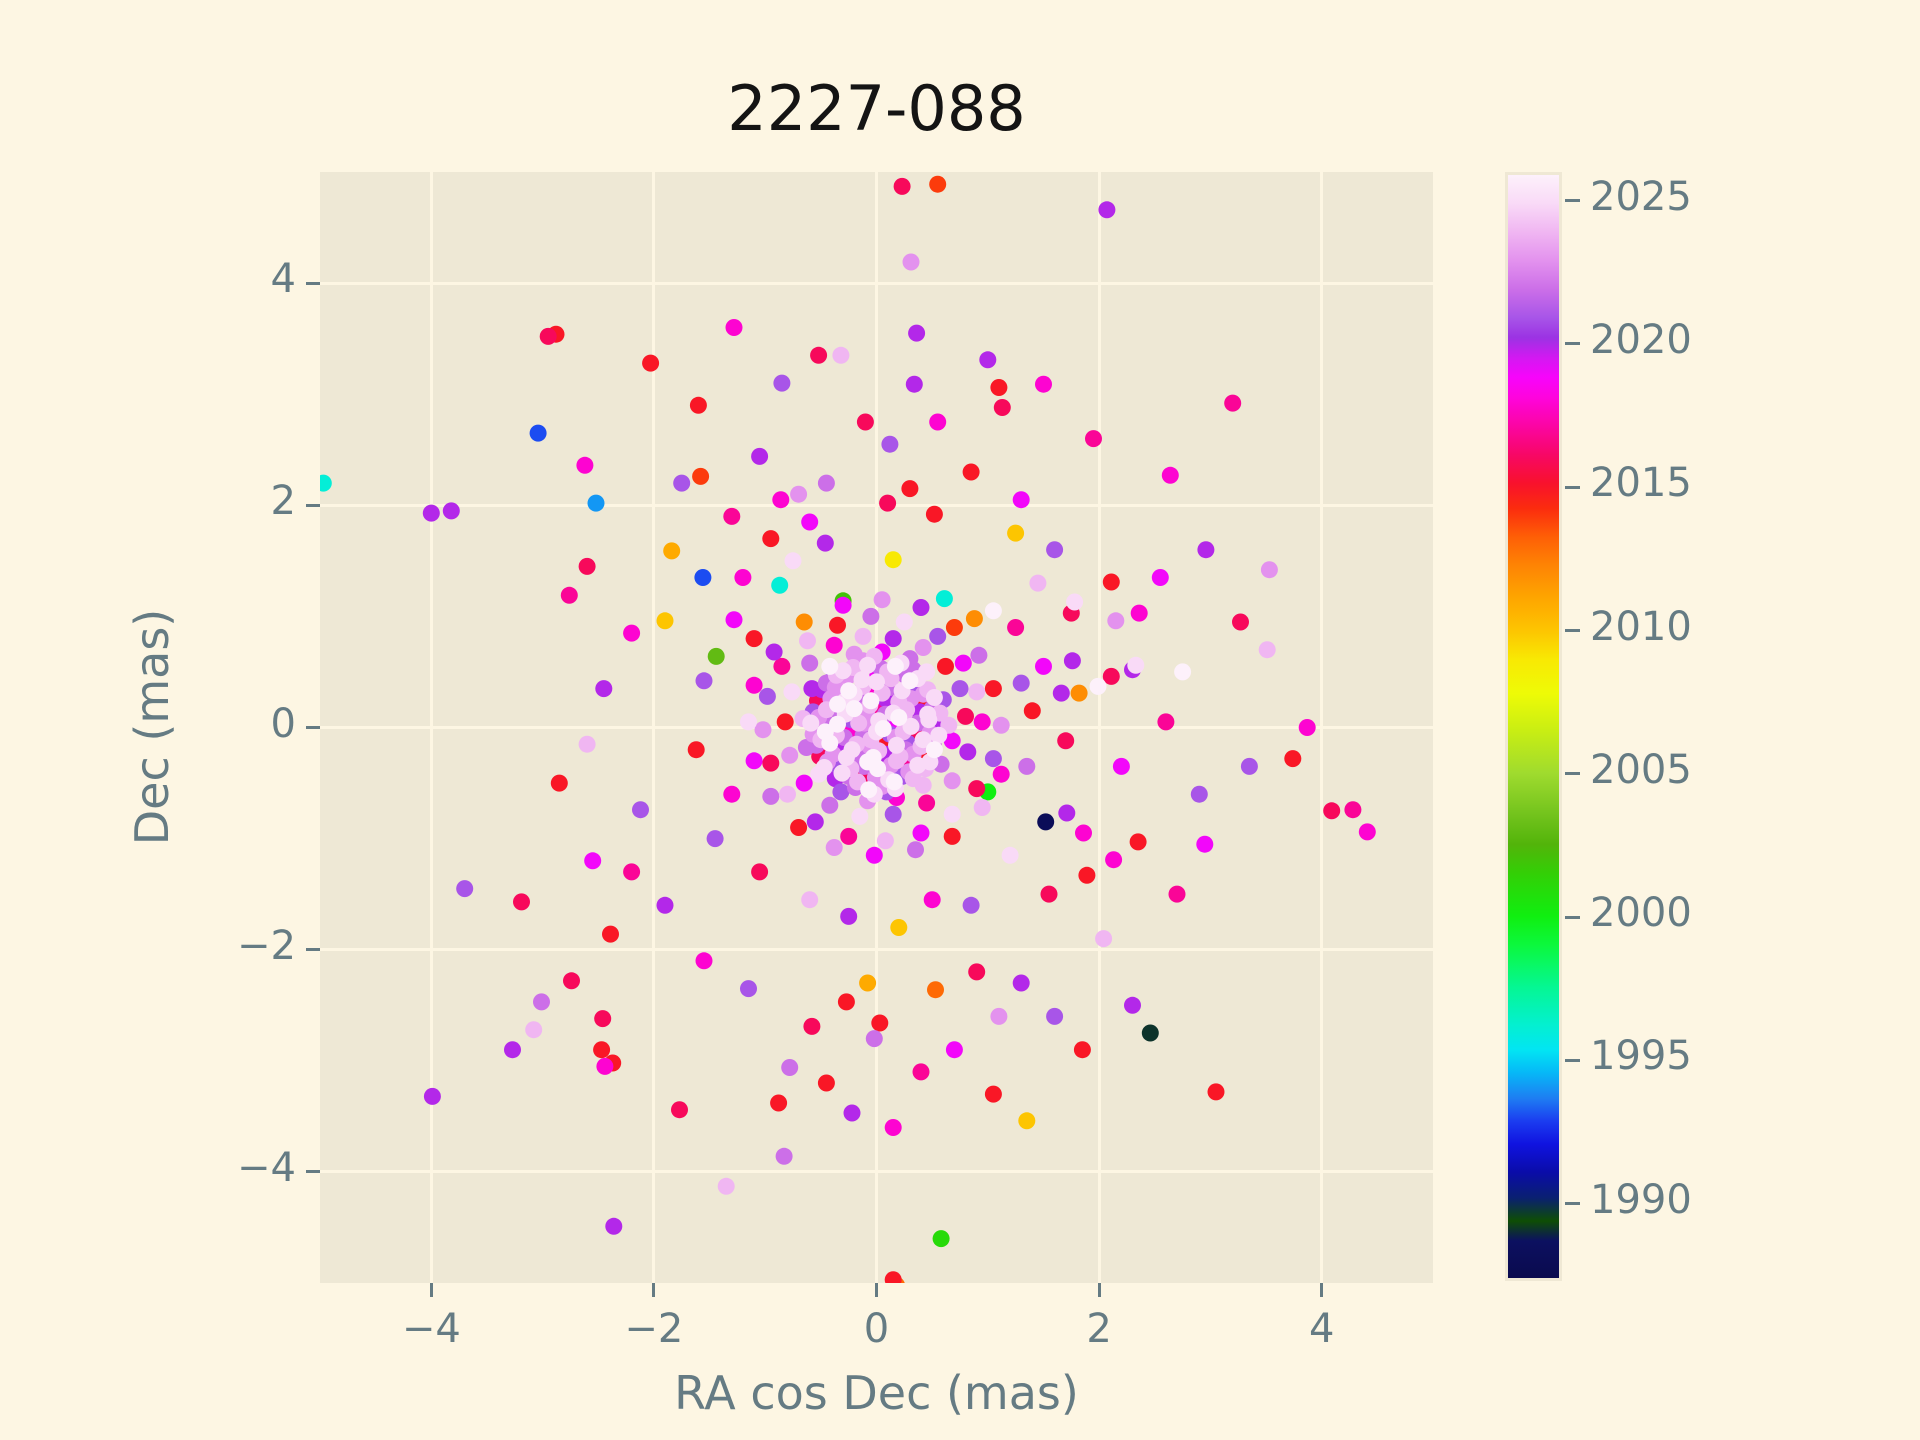 This screenshot has width=1920, height=1440. Describe the element at coordinates (876, 1393) in the screenshot. I see `x-axis-label: RA cos Dec (mas)` at that location.